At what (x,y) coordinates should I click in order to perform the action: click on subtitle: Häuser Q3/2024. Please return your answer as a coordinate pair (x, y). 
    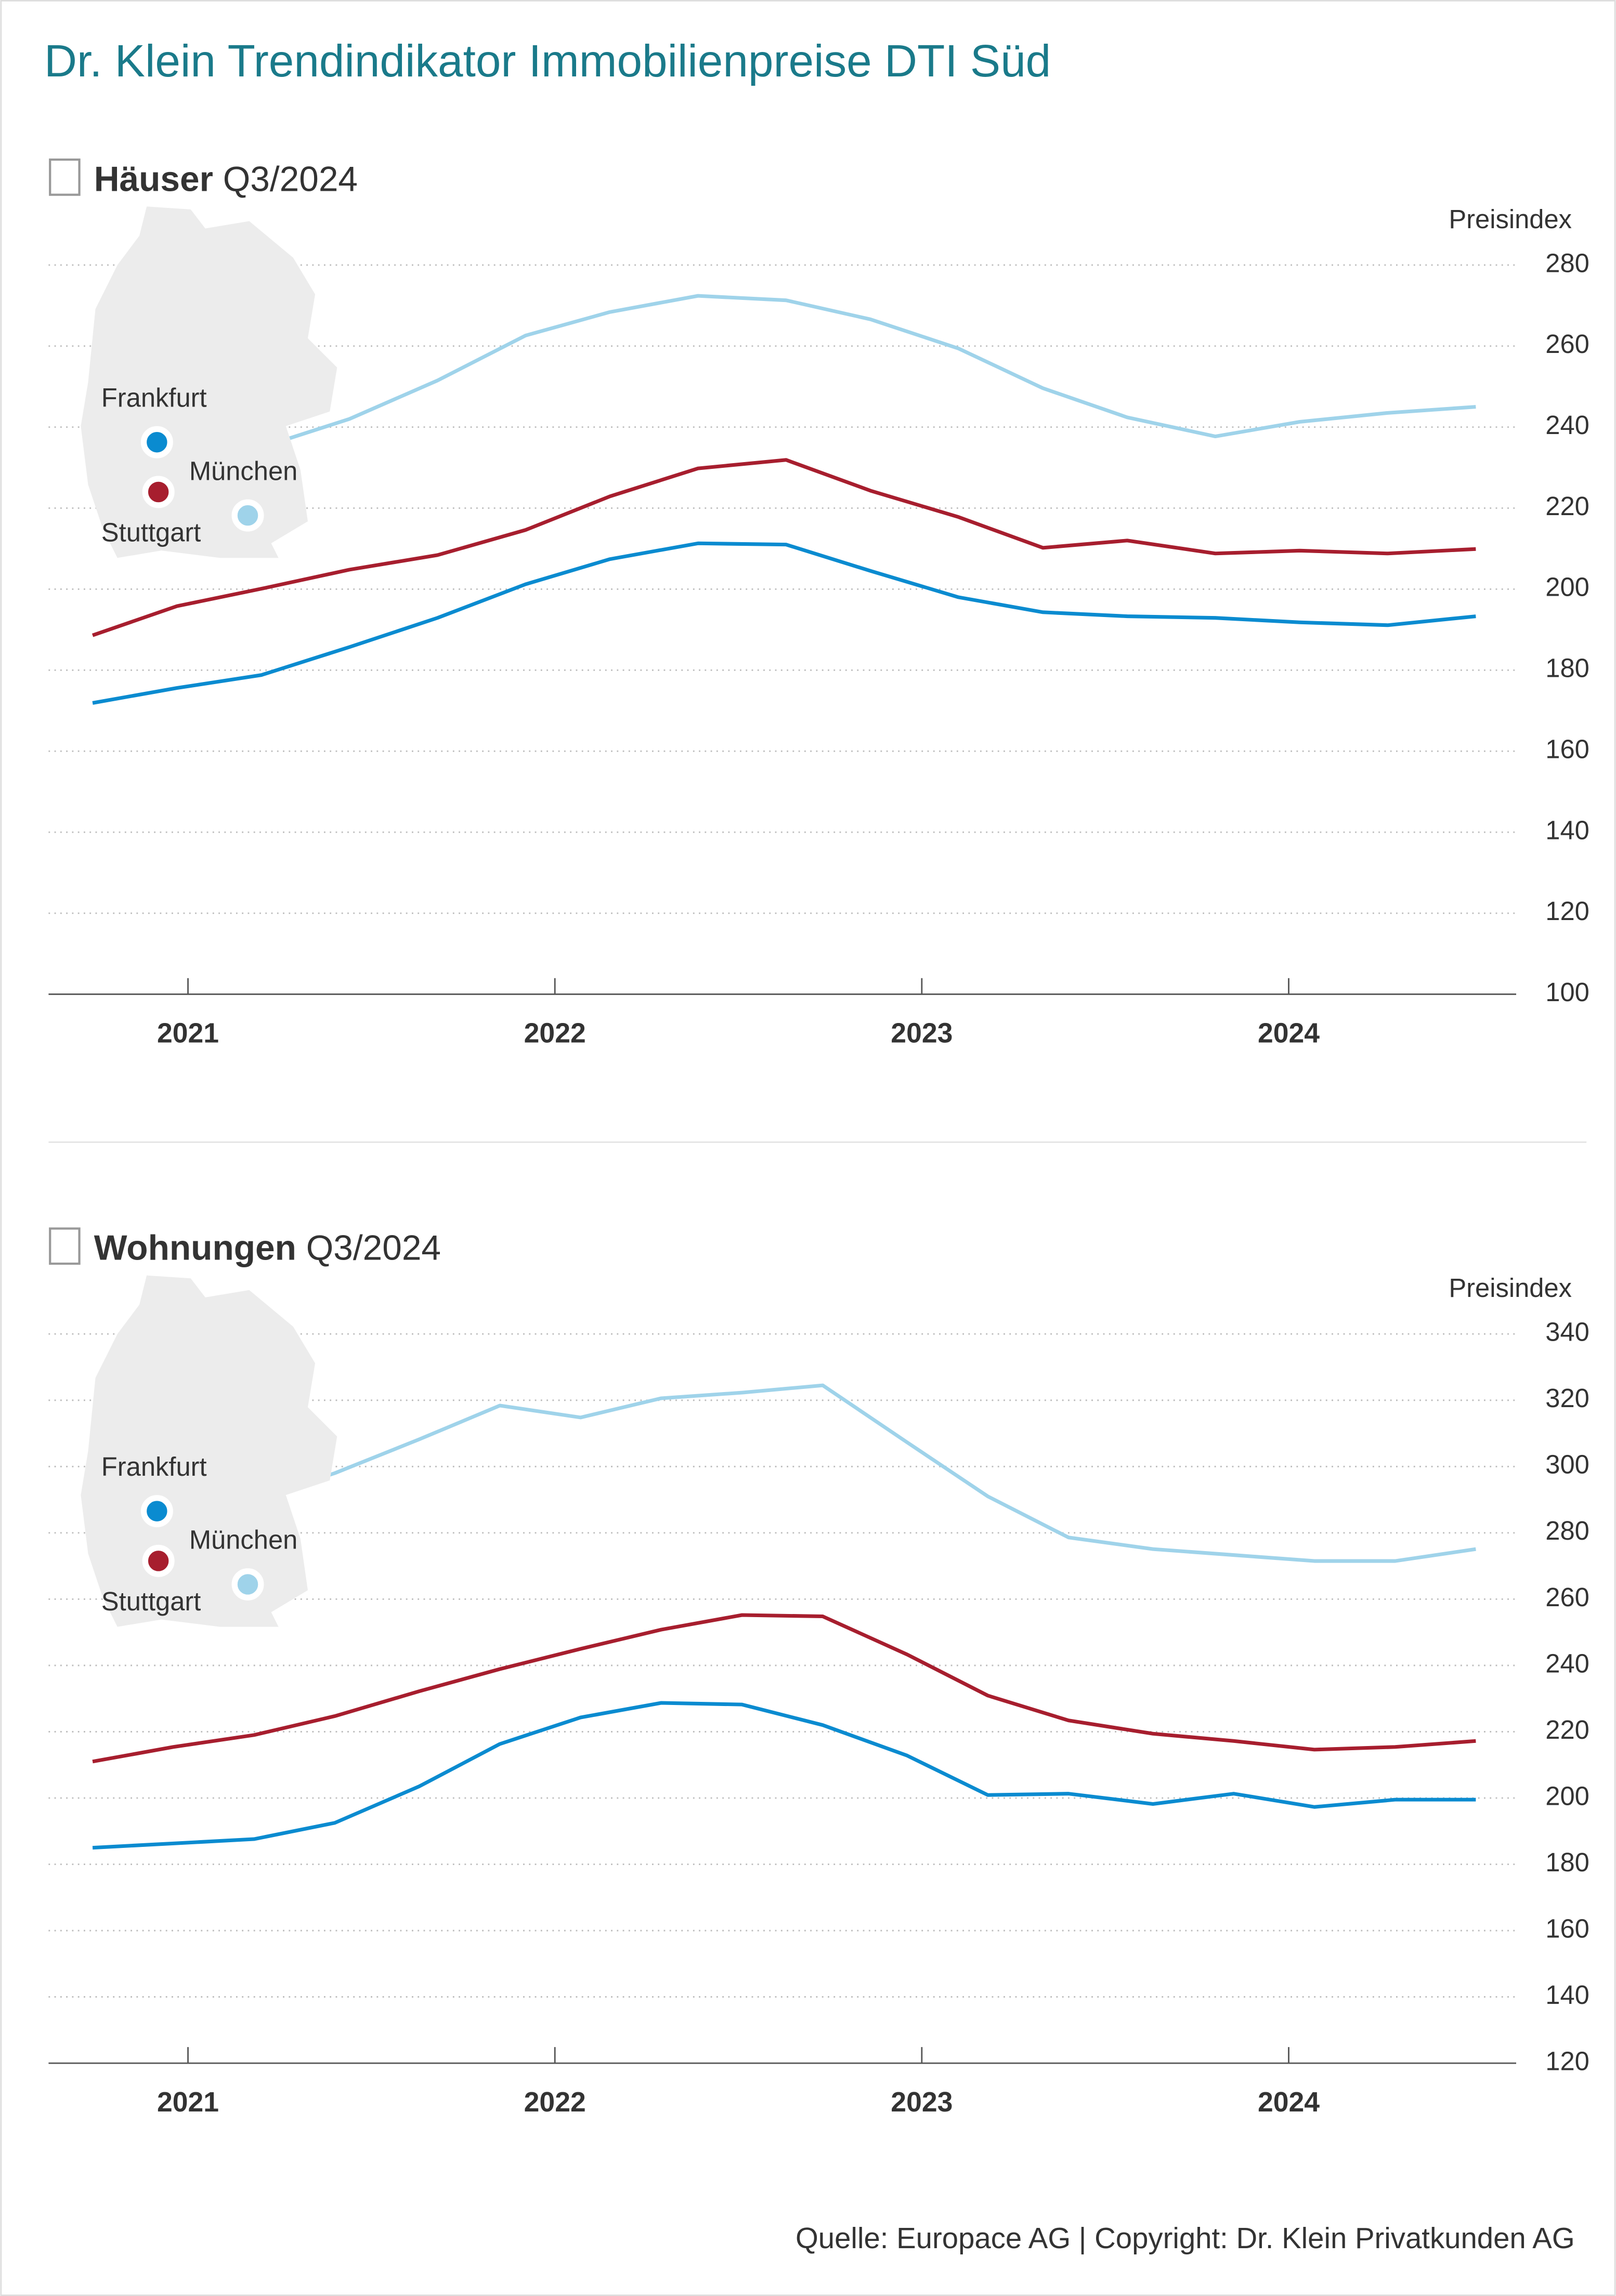
    Looking at the image, I should click on (226, 179).